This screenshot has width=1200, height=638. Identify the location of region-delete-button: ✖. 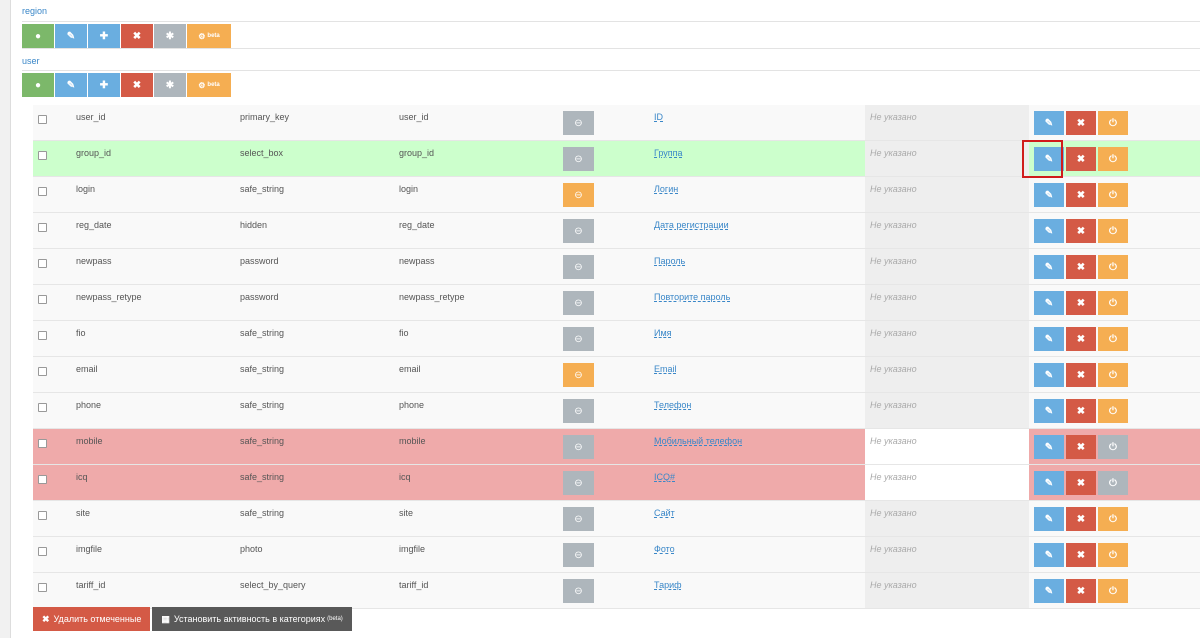
(137, 36).